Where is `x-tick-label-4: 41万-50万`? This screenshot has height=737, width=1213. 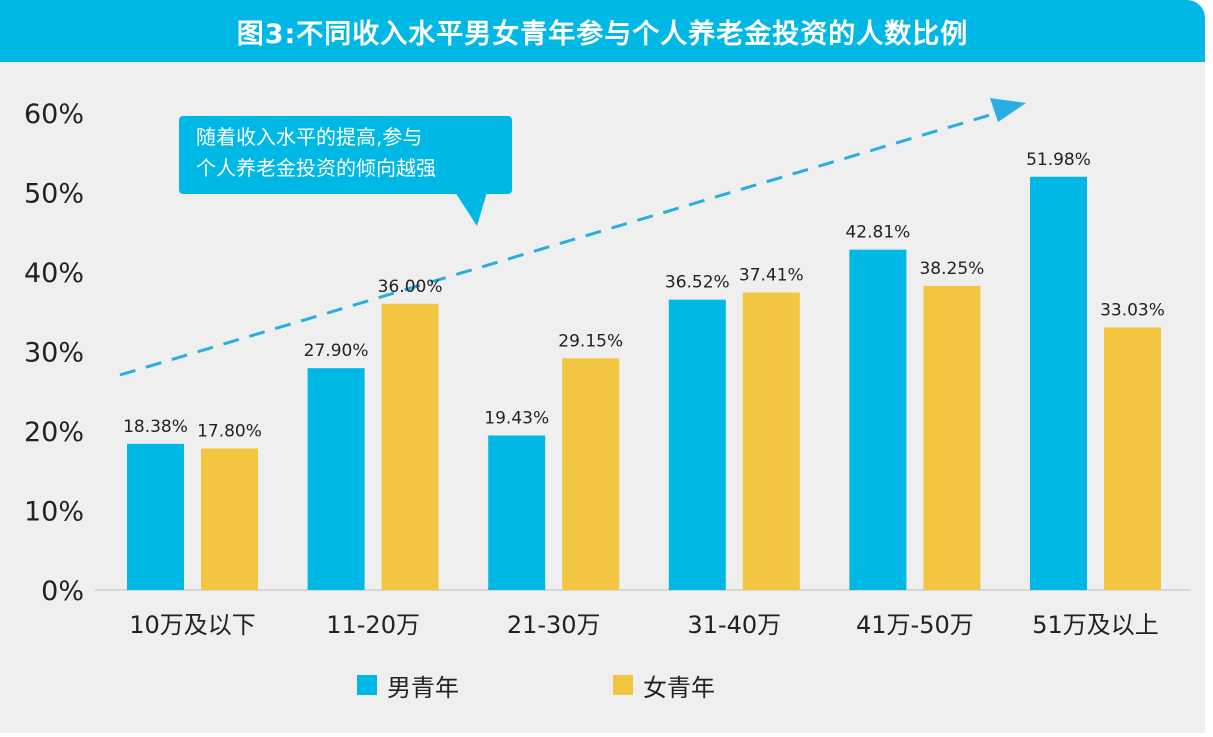 x-tick-label-4: 41万-50万 is located at coordinates (915, 625).